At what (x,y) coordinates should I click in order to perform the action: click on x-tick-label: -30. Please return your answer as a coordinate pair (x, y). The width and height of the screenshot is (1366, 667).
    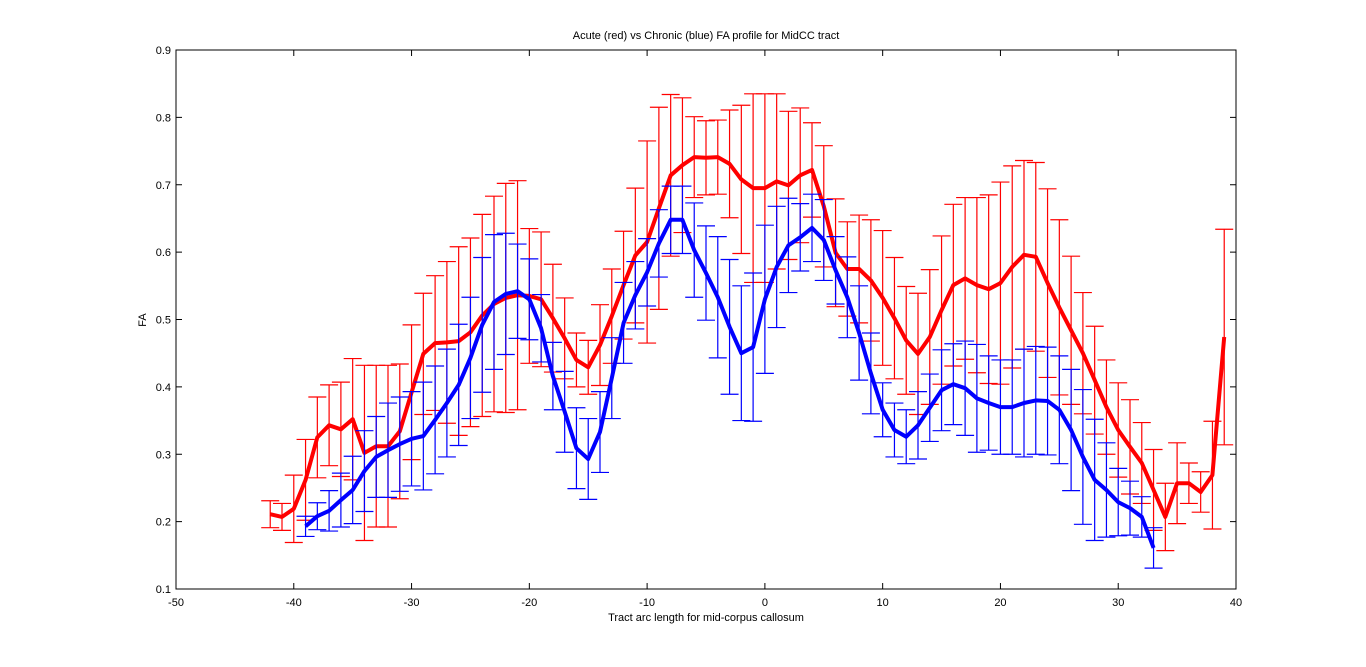
    Looking at the image, I should click on (412, 603).